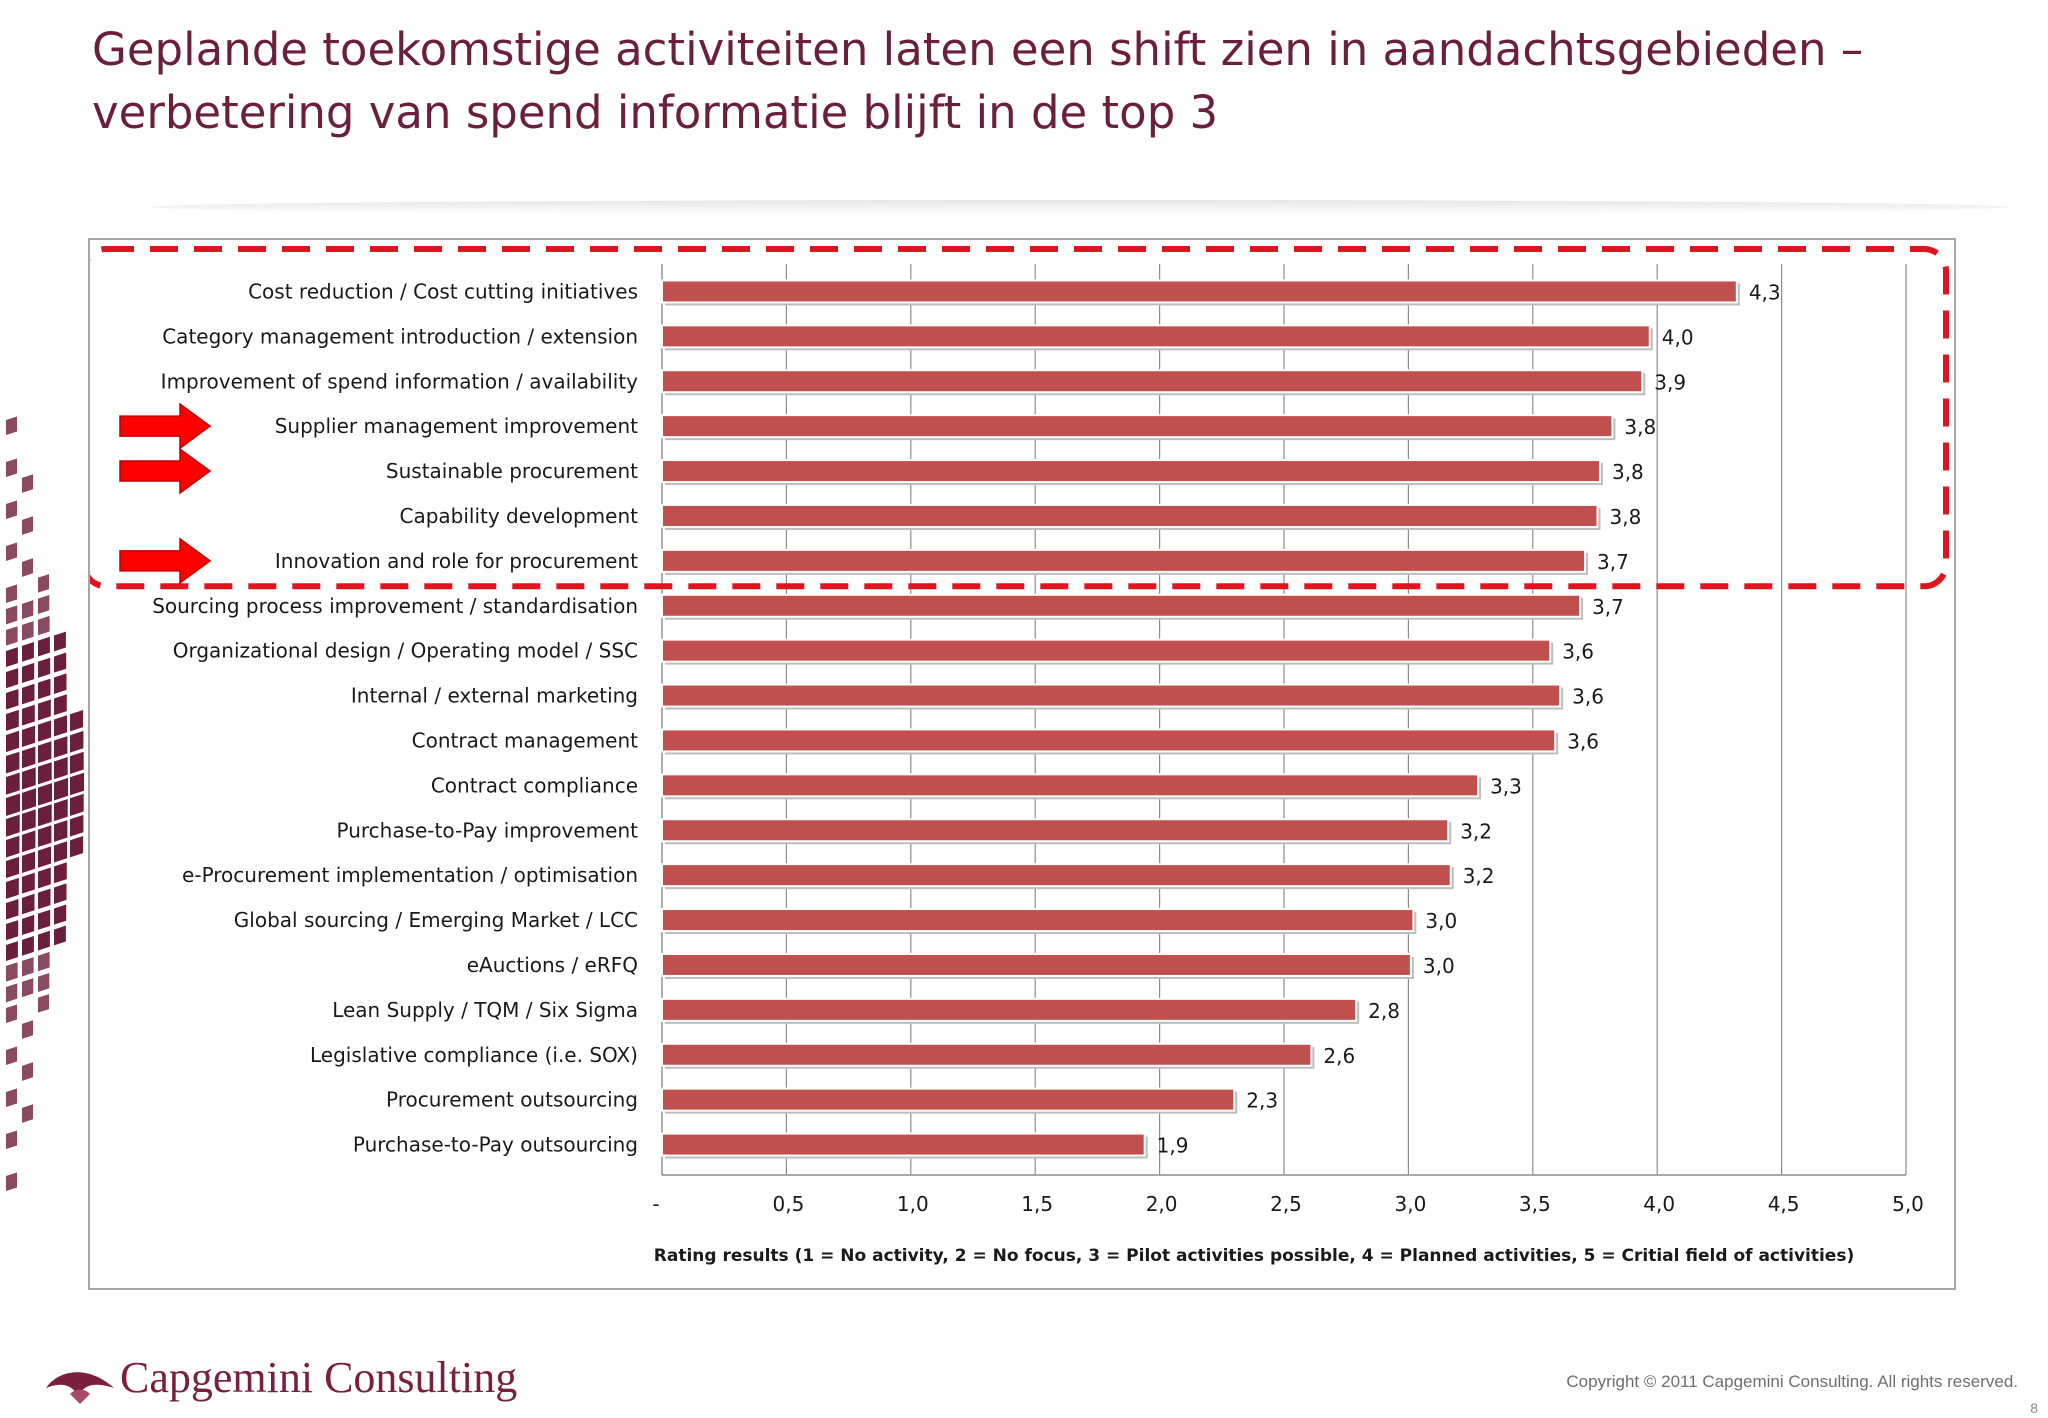 This screenshot has height=1418, width=2048. What do you see at coordinates (487, 830) in the screenshot?
I see `category-label: Purchase-to-Pay improvement` at bounding box center [487, 830].